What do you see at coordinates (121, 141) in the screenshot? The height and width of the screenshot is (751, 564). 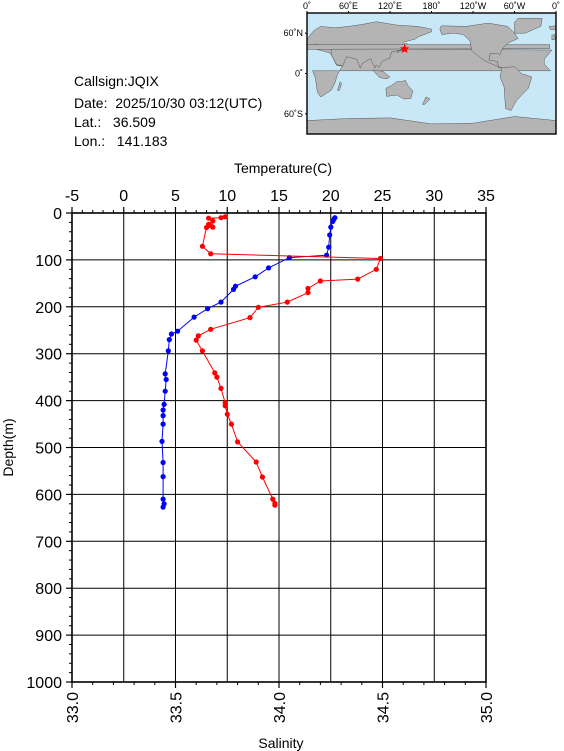 I see `longitude-text: Lon.: 141.183` at bounding box center [121, 141].